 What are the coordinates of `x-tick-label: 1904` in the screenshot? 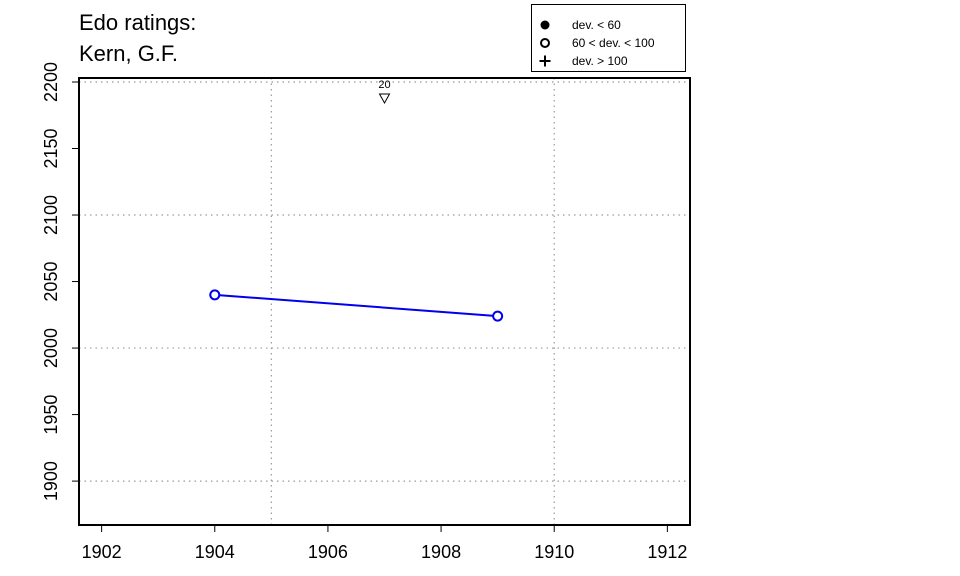 It's located at (215, 552).